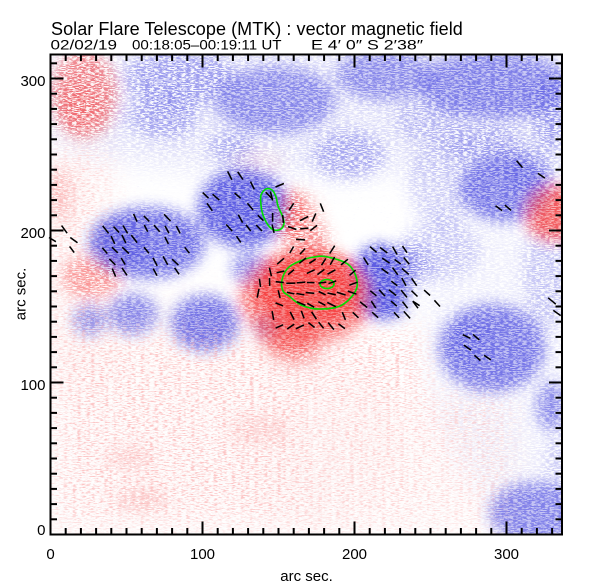 The height and width of the screenshot is (585, 612). Describe the element at coordinates (367, 45) in the screenshot. I see `svg-text: E 4′ 0″ S 2′38″` at that location.